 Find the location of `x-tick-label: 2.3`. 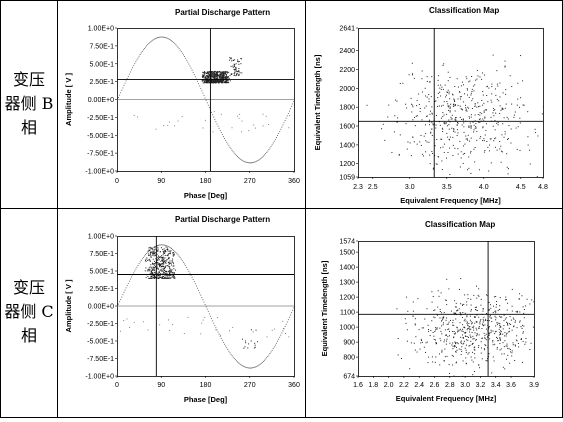

x-tick-label: 2.3 is located at coordinates (358, 187).